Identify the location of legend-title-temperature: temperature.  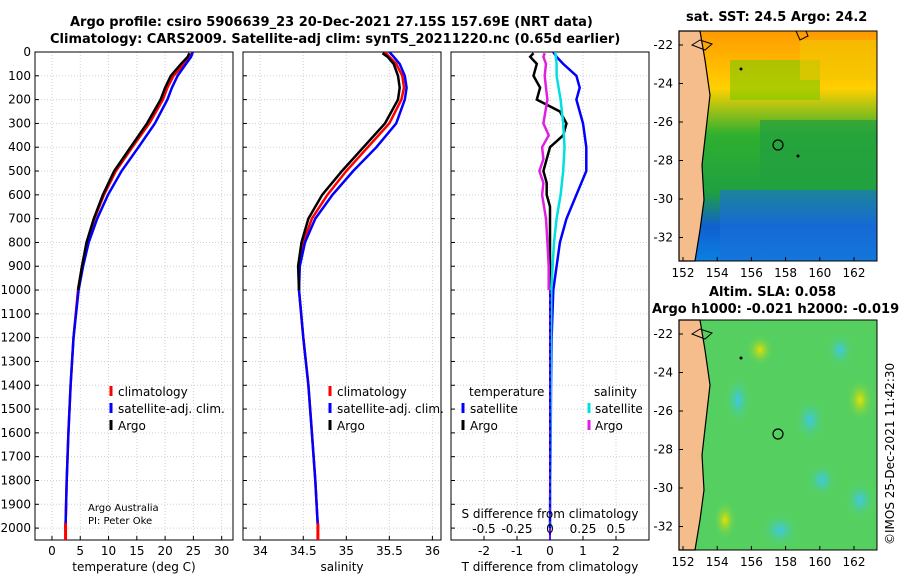
(506, 392).